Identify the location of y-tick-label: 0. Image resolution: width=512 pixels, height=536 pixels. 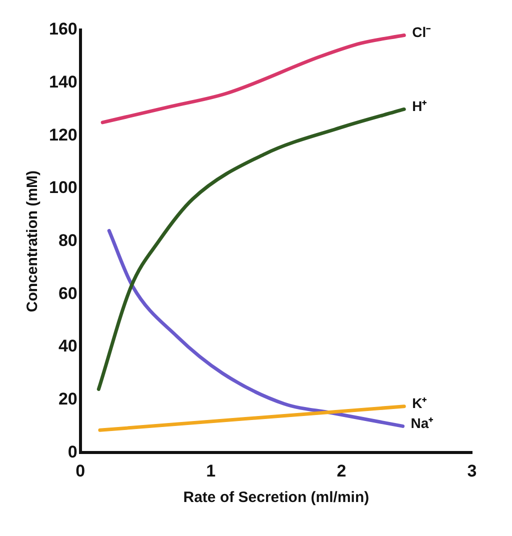
(73, 452).